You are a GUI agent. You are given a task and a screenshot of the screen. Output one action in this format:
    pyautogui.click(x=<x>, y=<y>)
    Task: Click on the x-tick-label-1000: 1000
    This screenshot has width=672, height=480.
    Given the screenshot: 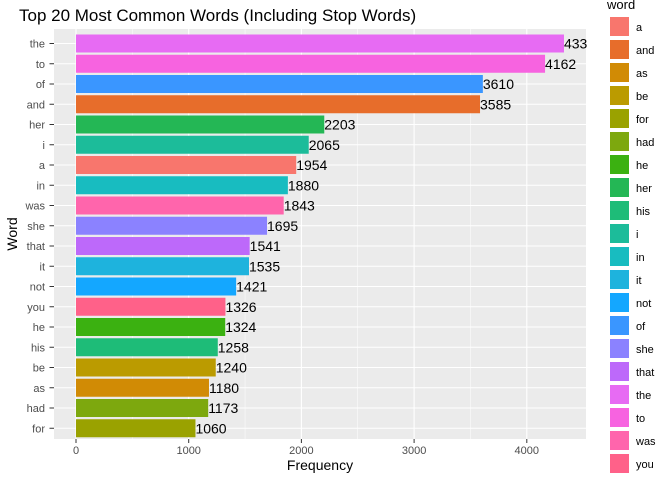 What is the action you would take?
    pyautogui.click(x=188, y=451)
    